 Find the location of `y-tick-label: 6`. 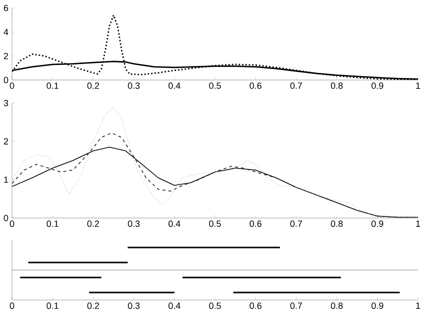

y-tick-label: 6 is located at coordinates (6, 8).